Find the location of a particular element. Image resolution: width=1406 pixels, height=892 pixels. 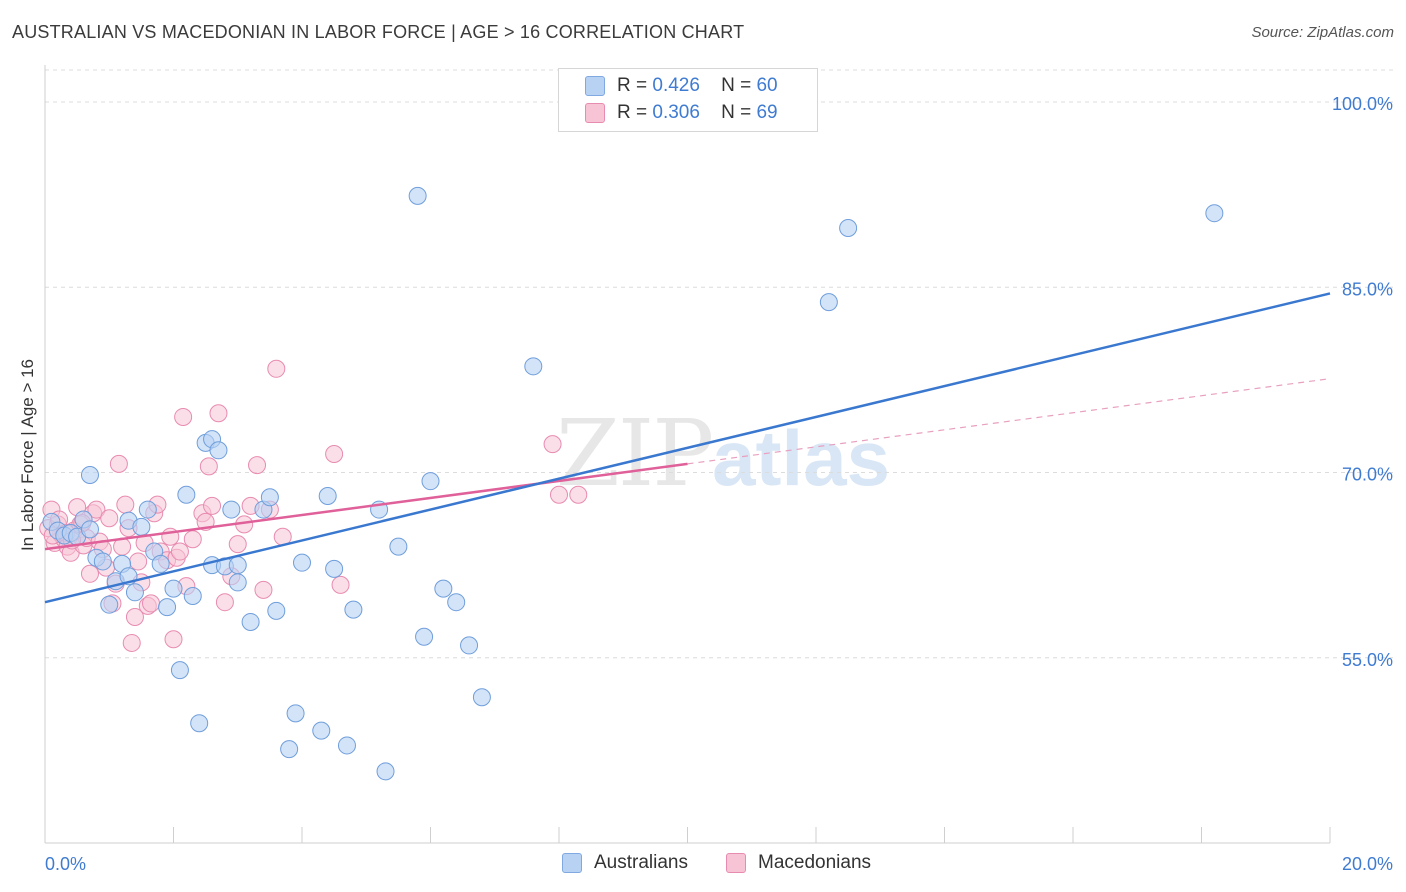

y-tick-label: 70.0% is located at coordinates (1367, 475).